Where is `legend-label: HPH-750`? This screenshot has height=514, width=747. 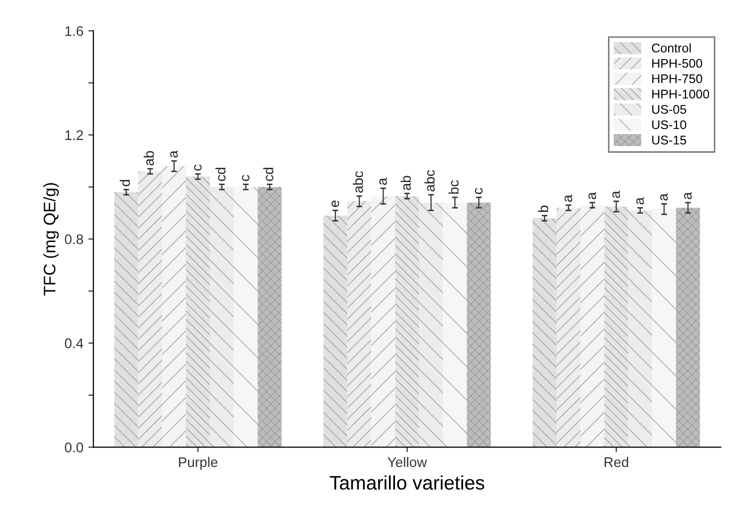
legend-label: HPH-750 is located at coordinates (677, 79).